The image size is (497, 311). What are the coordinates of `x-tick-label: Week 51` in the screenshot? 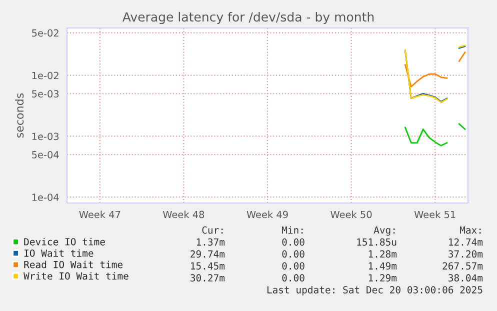 It's located at (435, 214).